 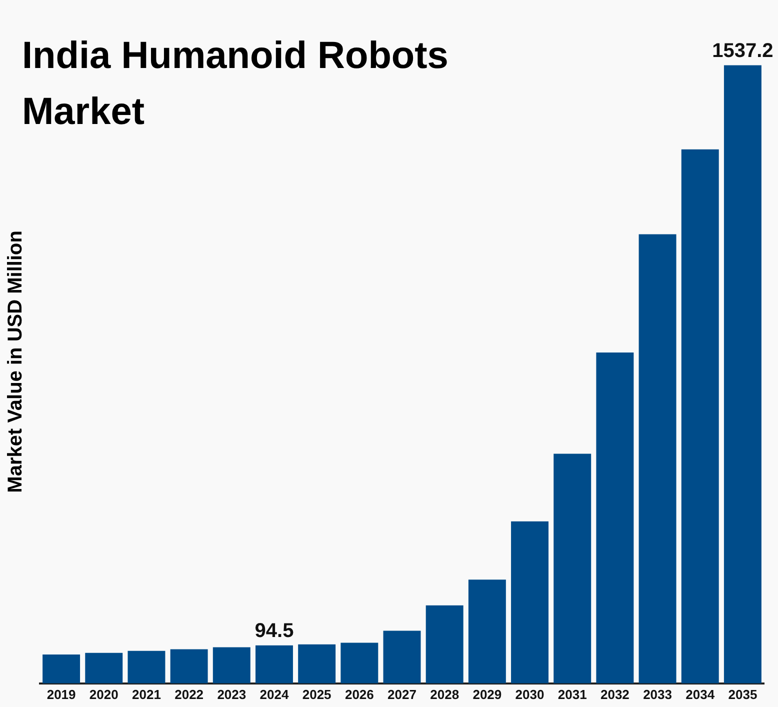 What do you see at coordinates (61, 694) in the screenshot?
I see `x-tick-label: 2019` at bounding box center [61, 694].